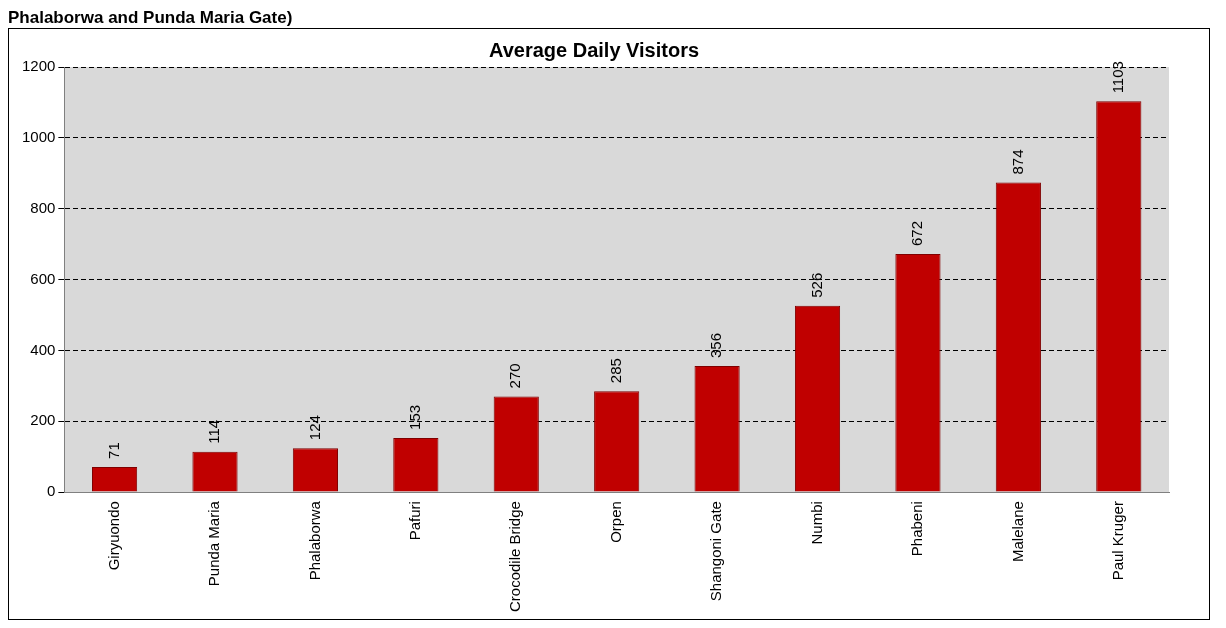  Describe the element at coordinates (816, 285) in the screenshot. I see `data-label: 526` at that location.